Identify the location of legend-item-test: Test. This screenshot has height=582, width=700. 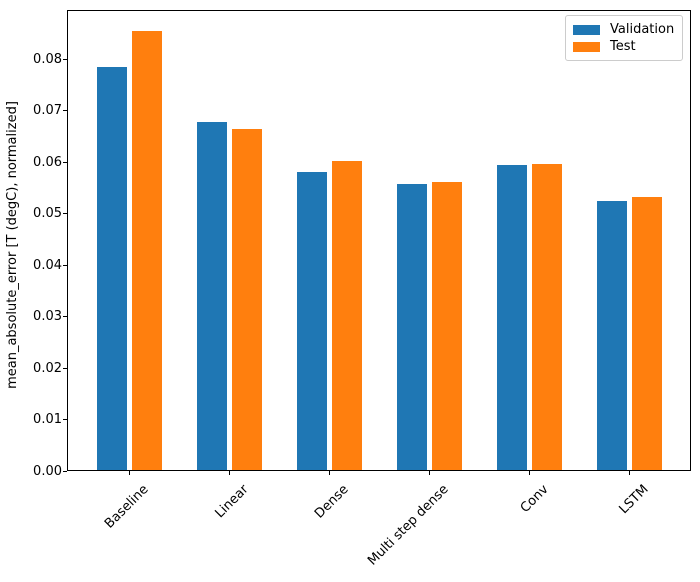
(624, 47).